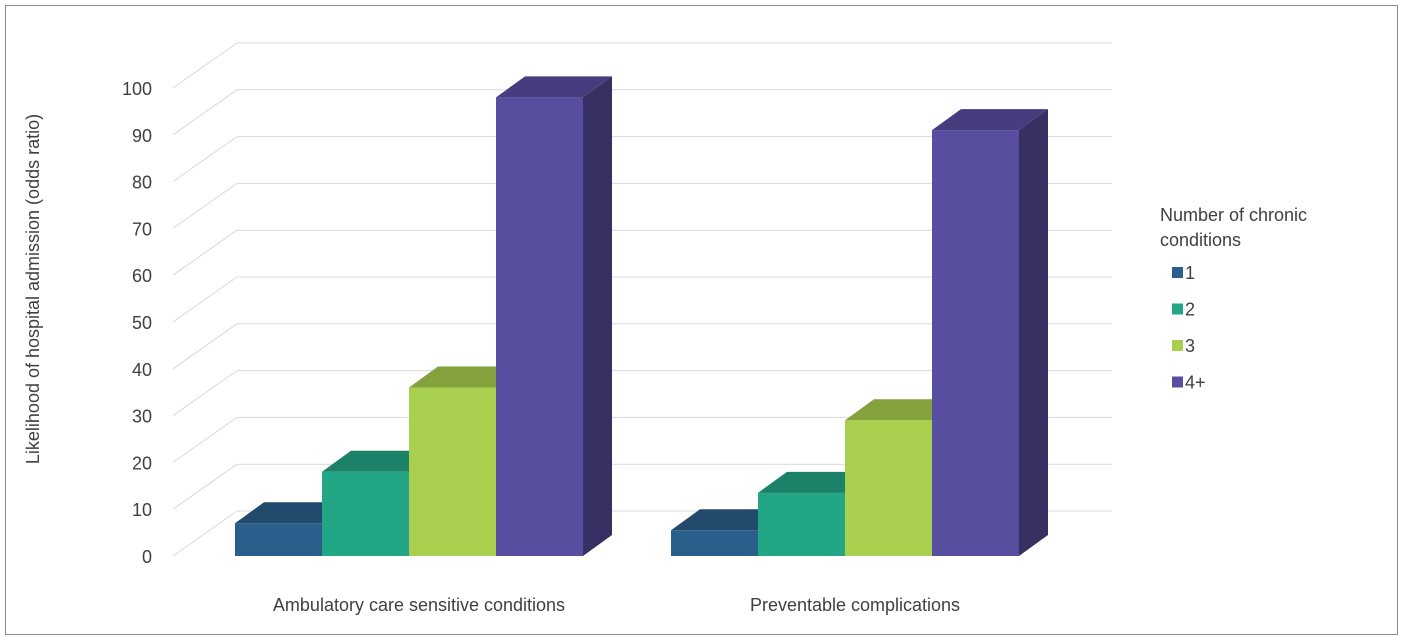 The image size is (1405, 642). What do you see at coordinates (142, 276) in the screenshot?
I see `y-tick-label: 60` at bounding box center [142, 276].